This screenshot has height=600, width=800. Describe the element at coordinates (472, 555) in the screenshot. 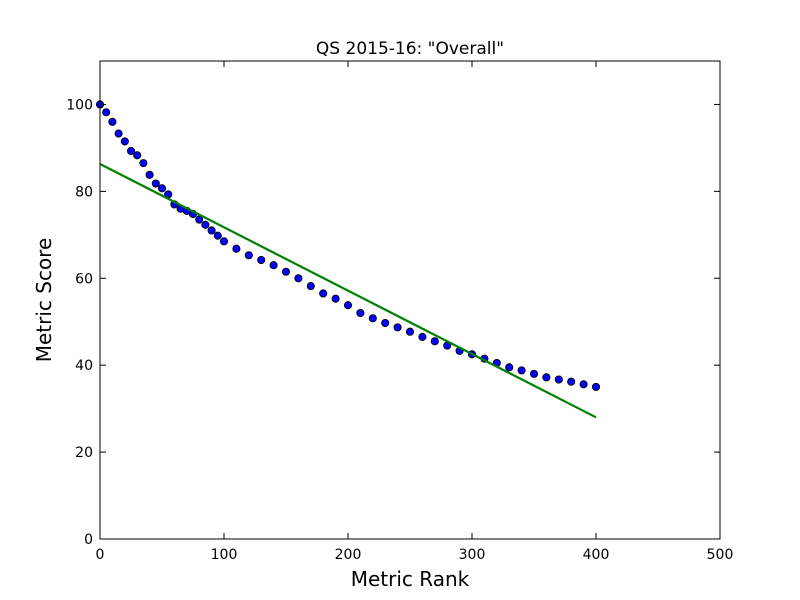

I see `x-tick-label: 300` at that location.